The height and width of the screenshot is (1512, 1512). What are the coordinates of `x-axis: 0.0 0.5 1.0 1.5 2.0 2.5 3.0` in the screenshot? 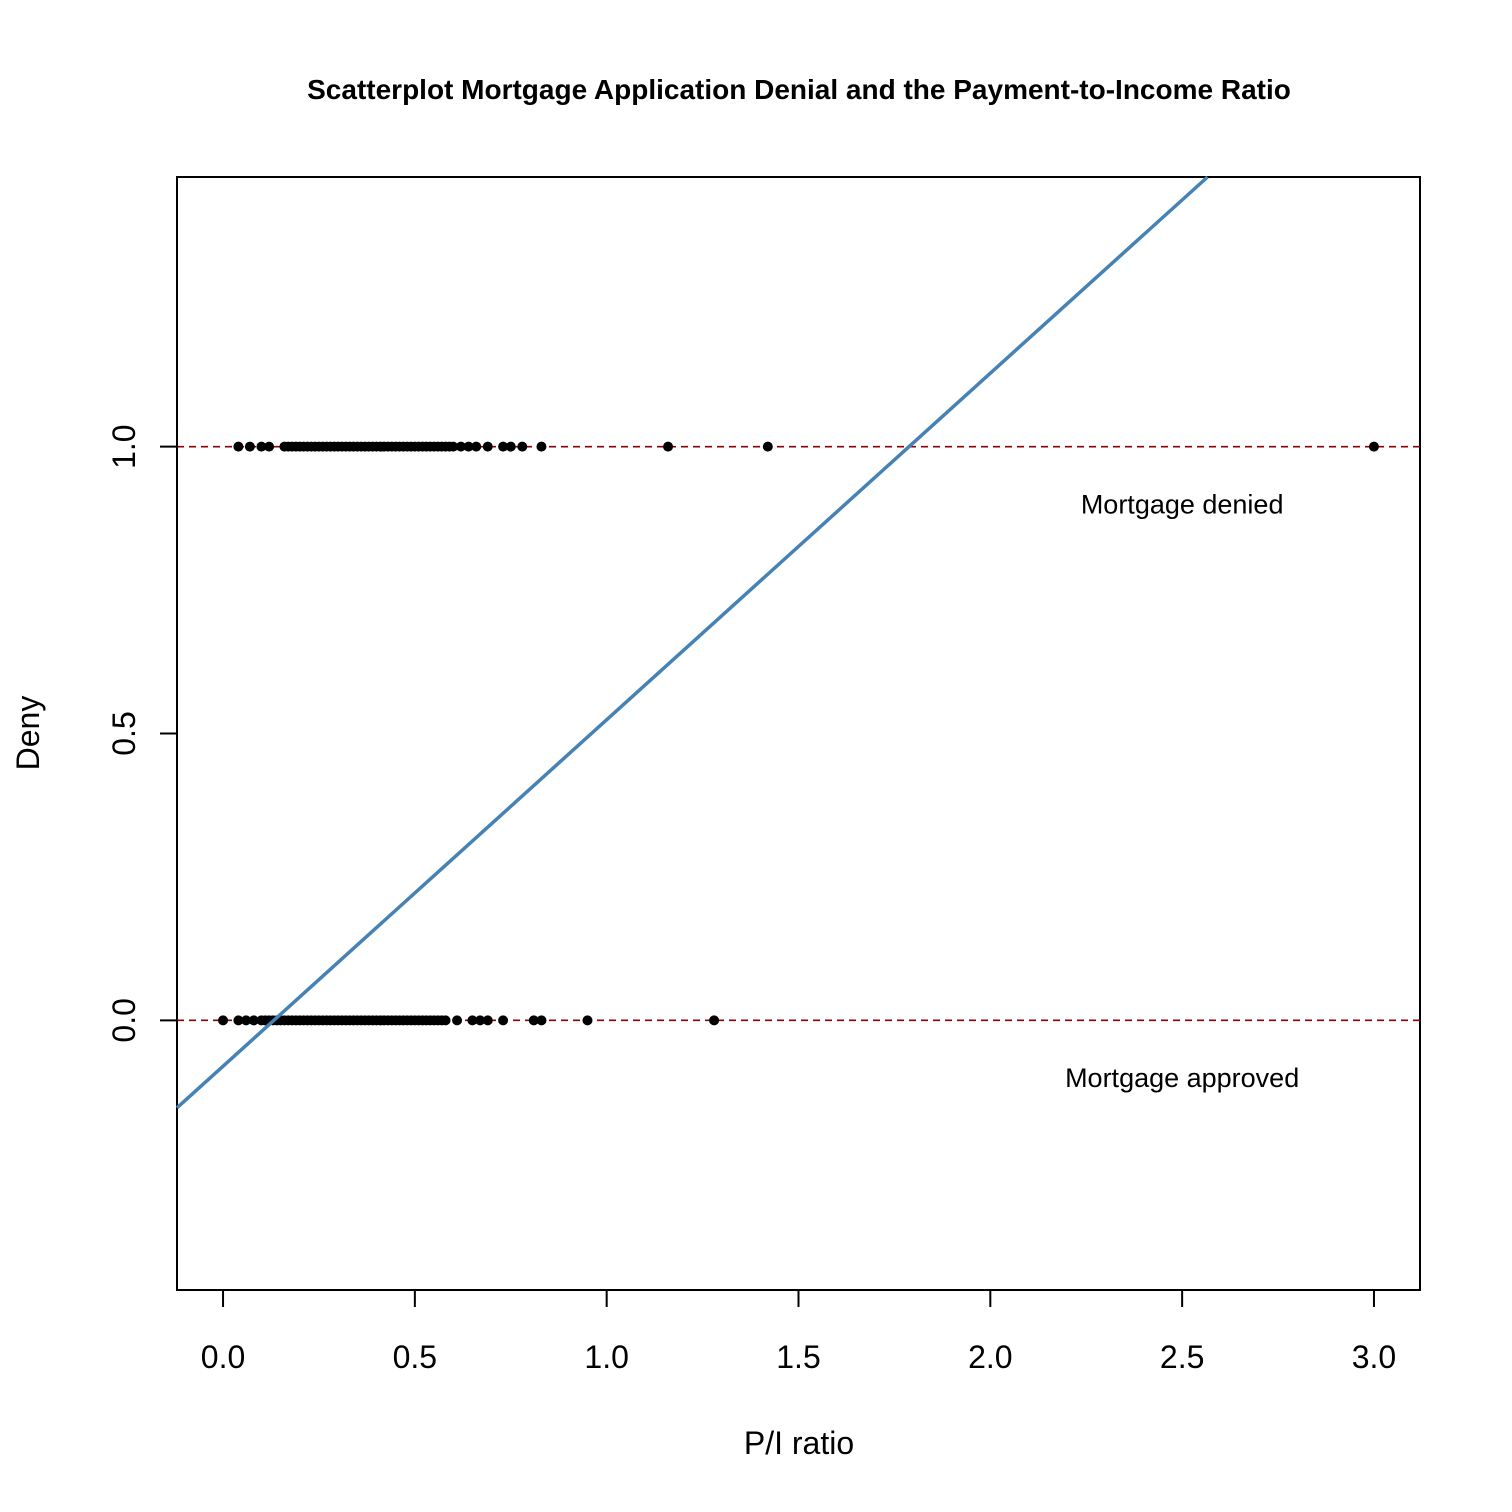 It's located at (798, 1332).